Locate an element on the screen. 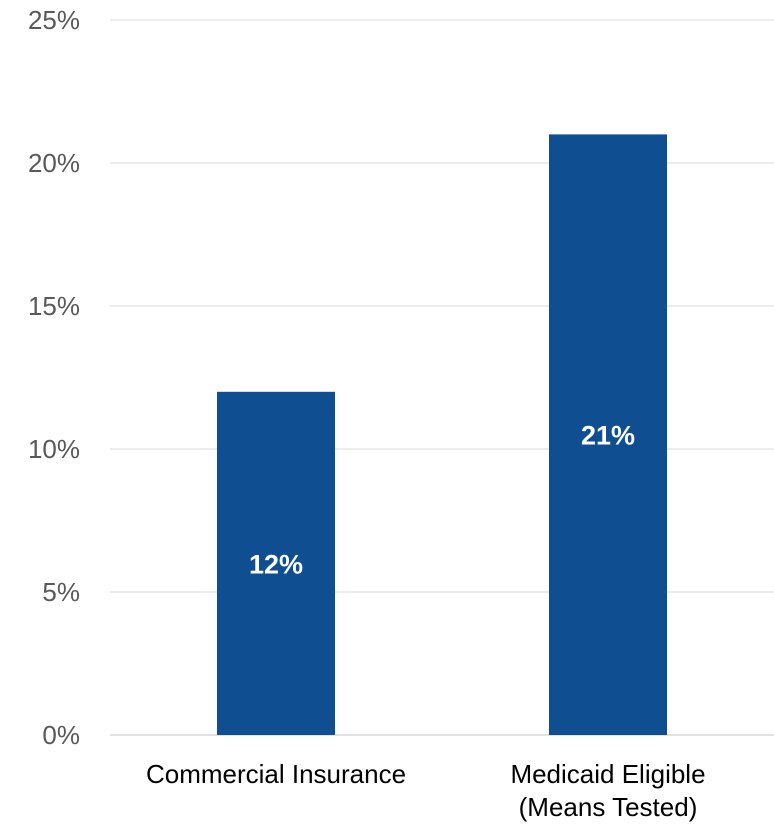  x-category-label: Medicaid Eligible is located at coordinates (607, 774).